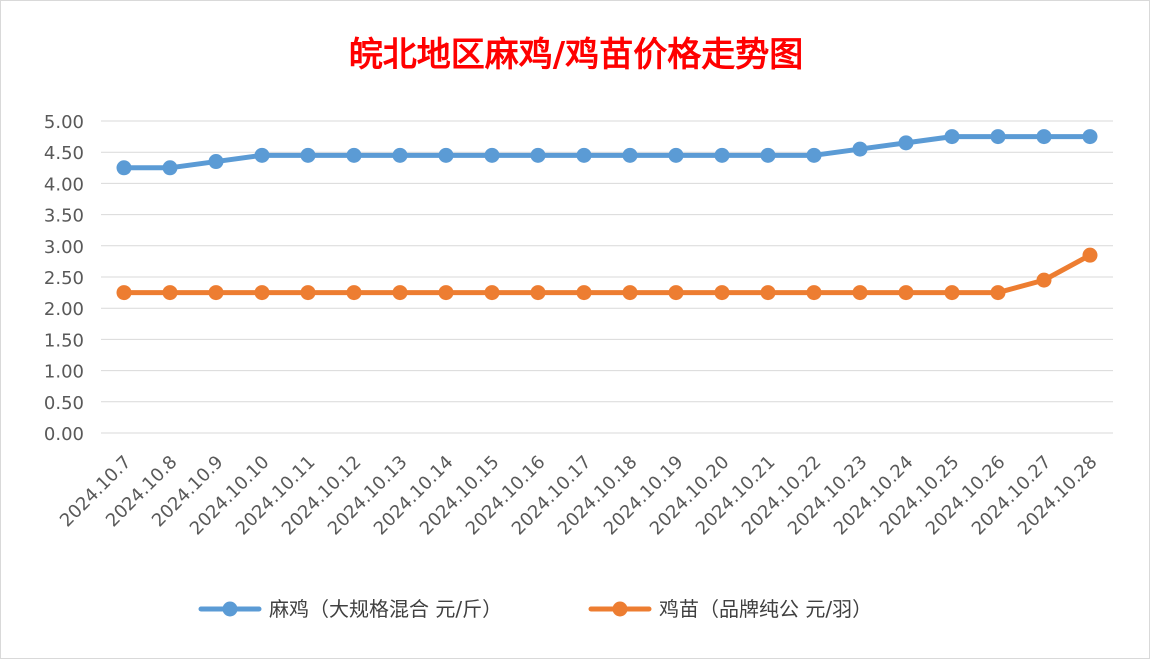 The height and width of the screenshot is (660, 1150). Describe the element at coordinates (576, 55) in the screenshot. I see `chart-title: 皖北地区麻鸡/鸡苗价格走势图` at that location.